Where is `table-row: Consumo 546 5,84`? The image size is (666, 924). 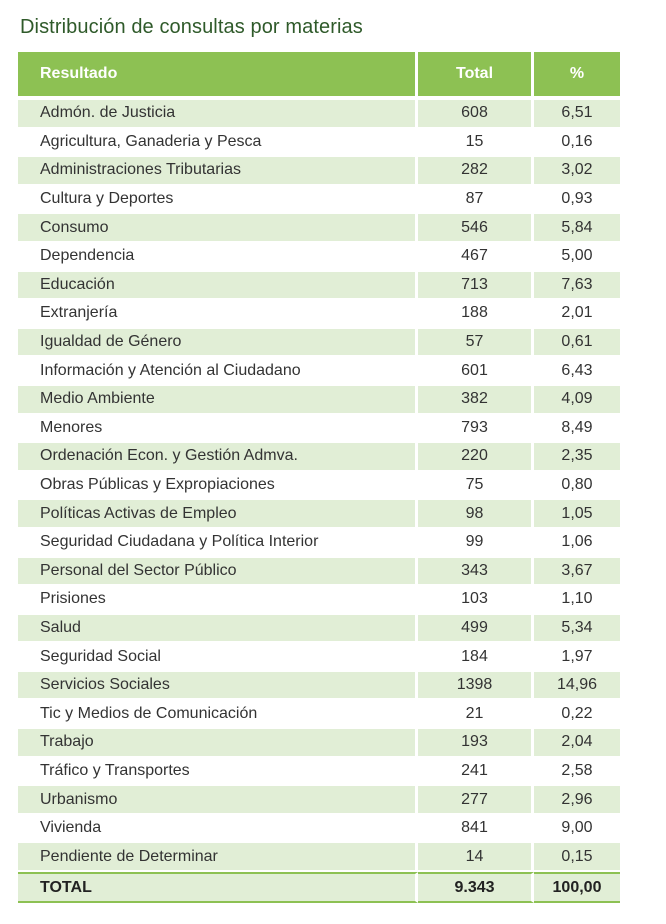 table-row: Consumo 546 5,84 is located at coordinates (319, 228).